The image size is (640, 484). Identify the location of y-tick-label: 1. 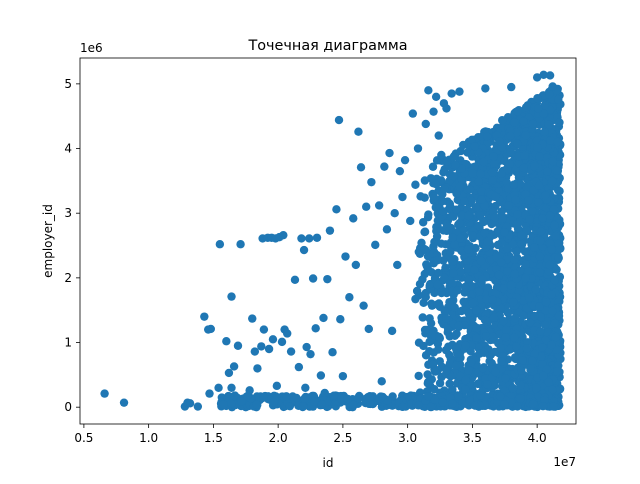
(68, 343).